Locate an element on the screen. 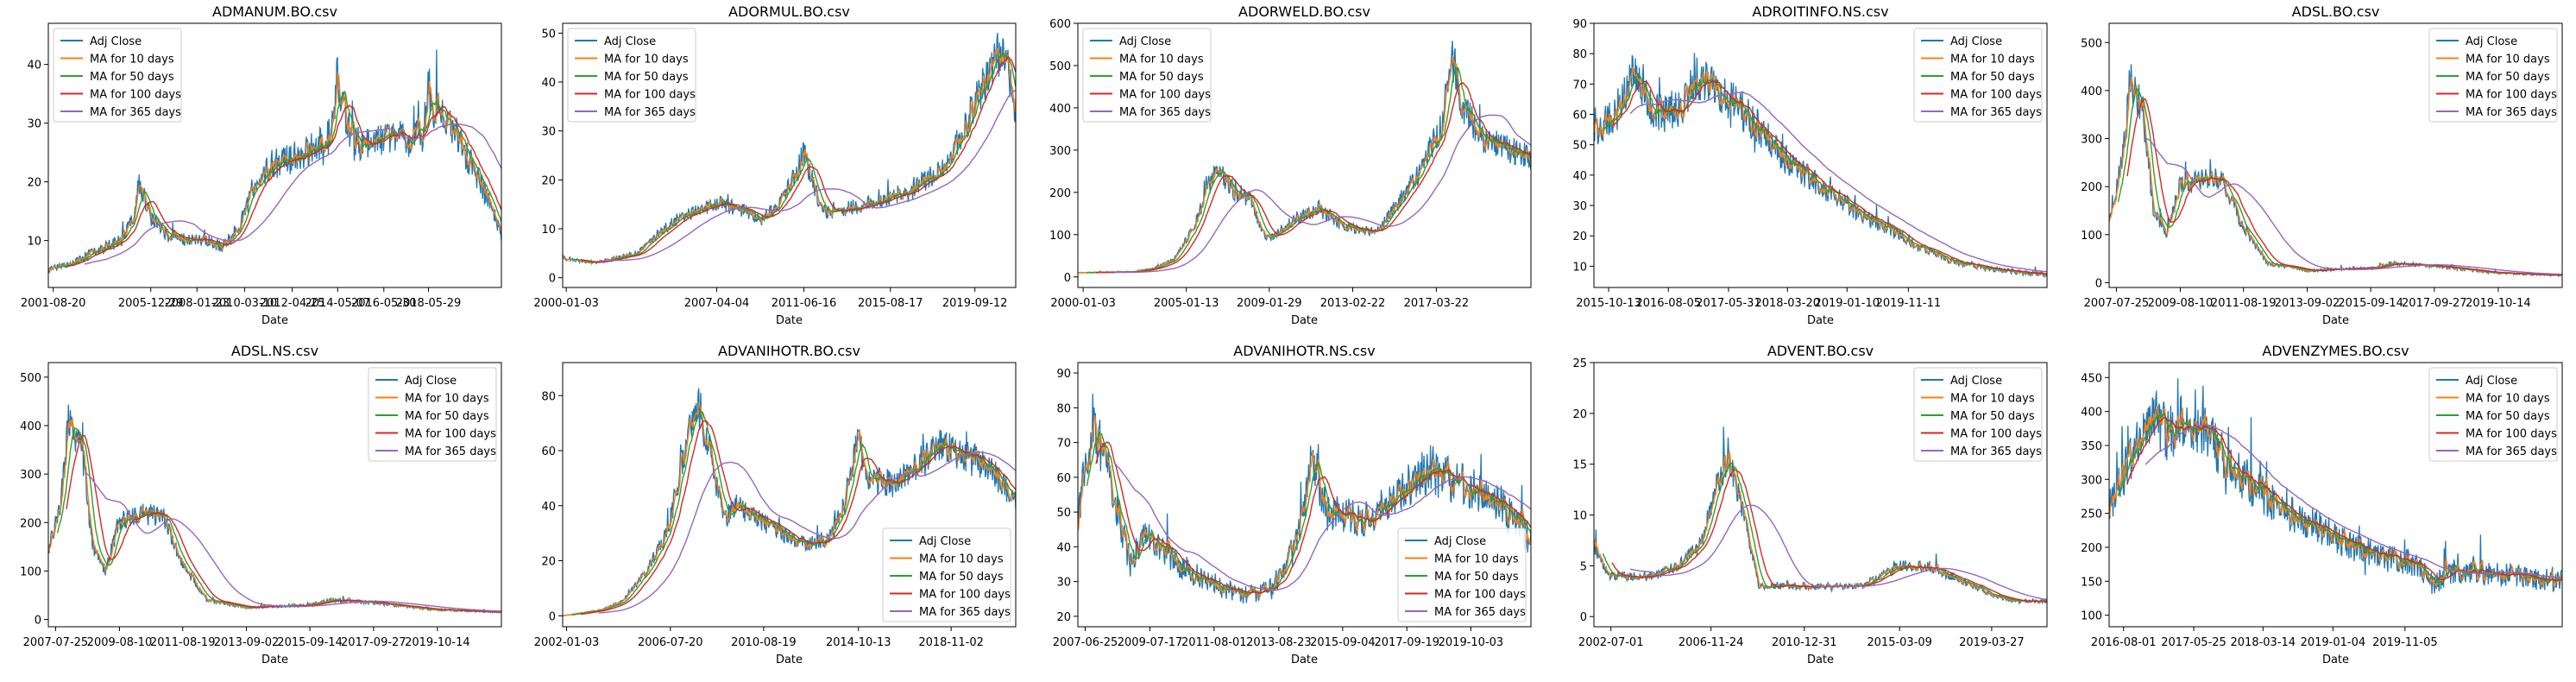 This screenshot has width=2576, height=682. y-tick-label: 200 is located at coordinates (1060, 194).